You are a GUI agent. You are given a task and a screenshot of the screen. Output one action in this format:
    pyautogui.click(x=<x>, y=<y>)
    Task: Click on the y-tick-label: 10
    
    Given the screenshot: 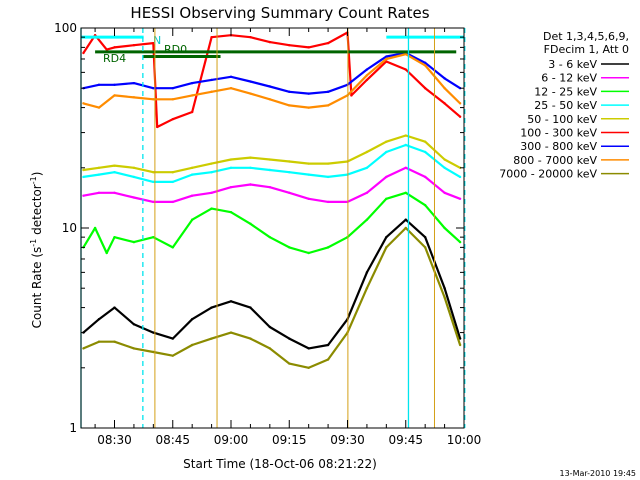 What is the action you would take?
    pyautogui.click(x=69, y=228)
    